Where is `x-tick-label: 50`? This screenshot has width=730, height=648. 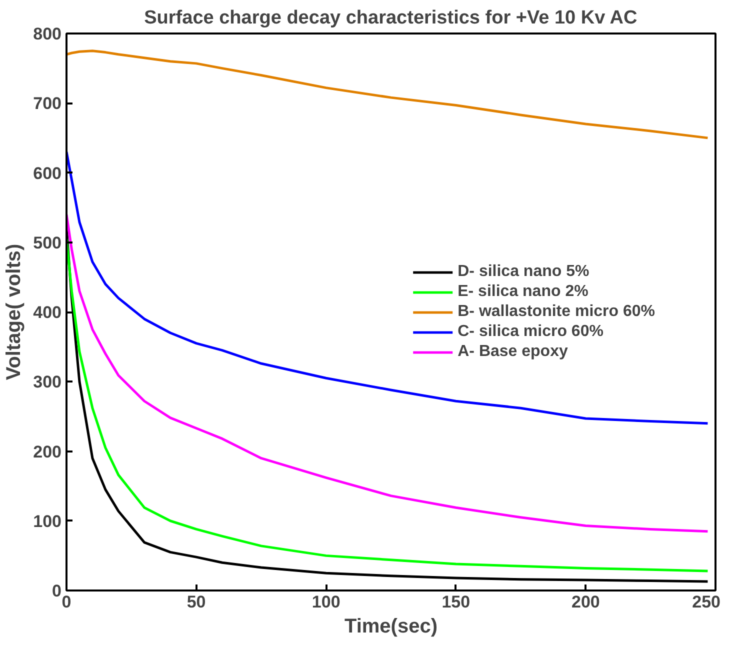
x-tick-label: 50 is located at coordinates (196, 602).